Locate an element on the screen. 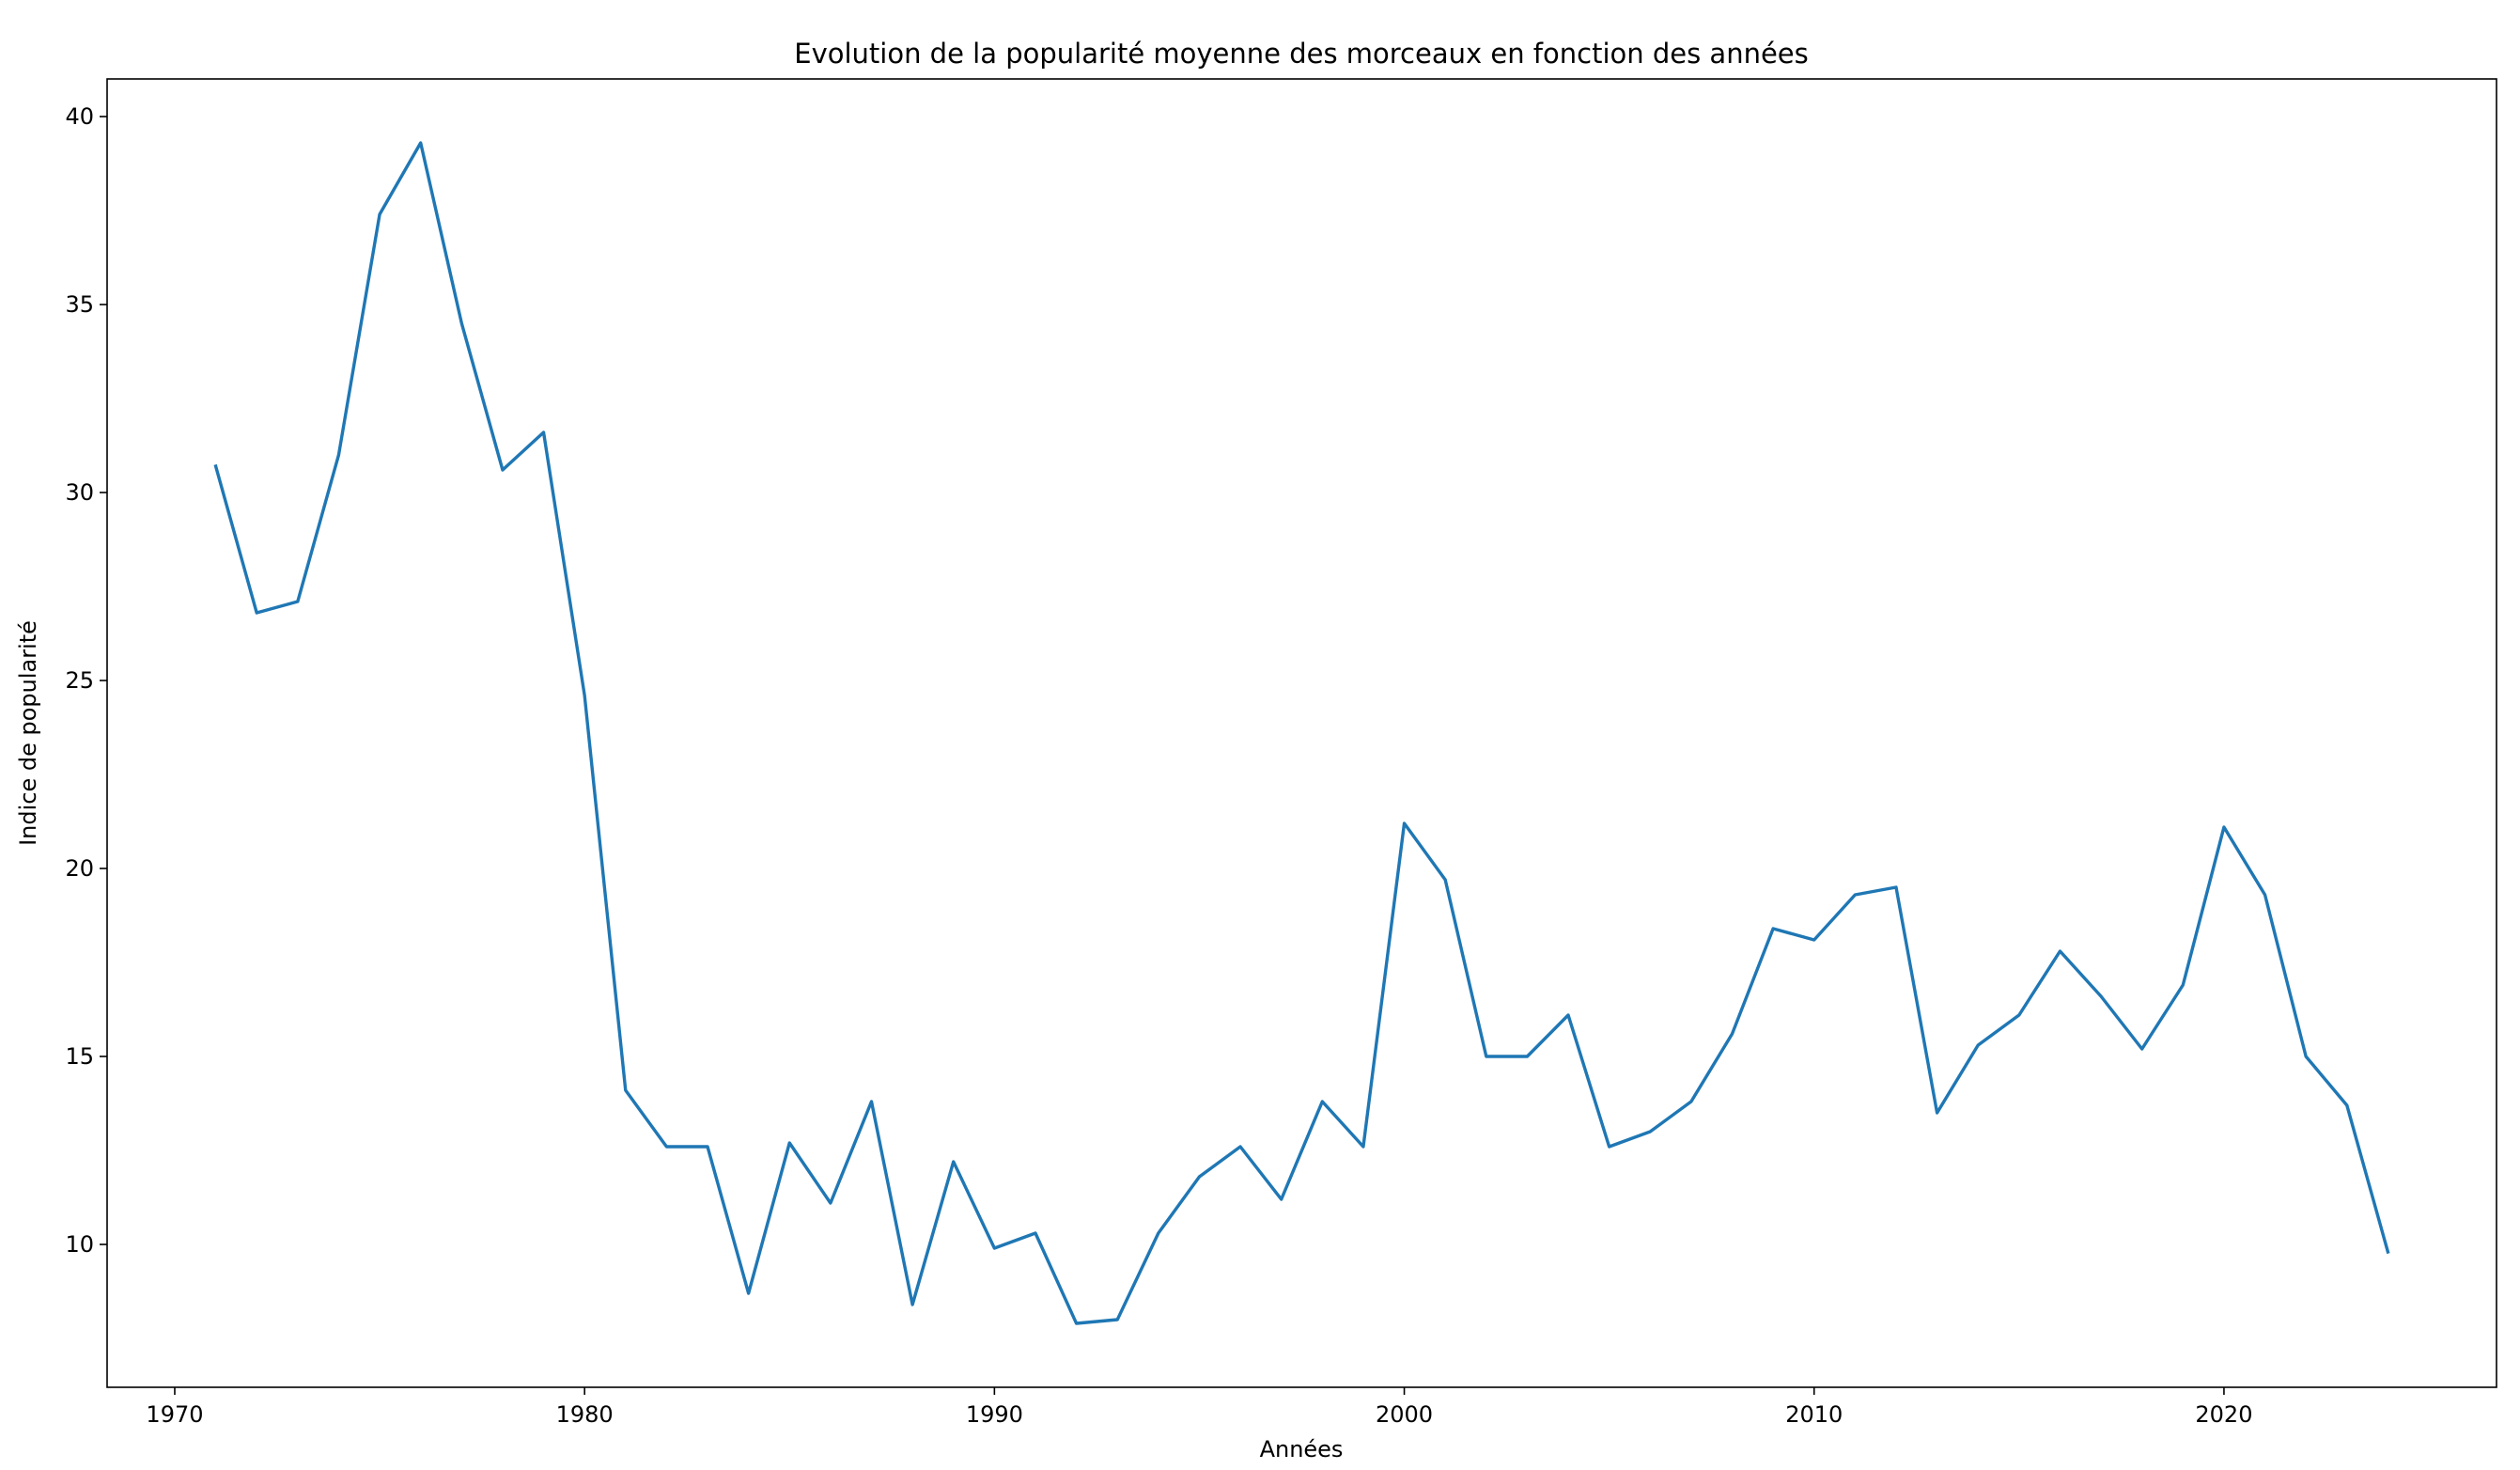 The width and height of the screenshot is (2520, 1470). y-tick-label: 10 is located at coordinates (79, 1244).